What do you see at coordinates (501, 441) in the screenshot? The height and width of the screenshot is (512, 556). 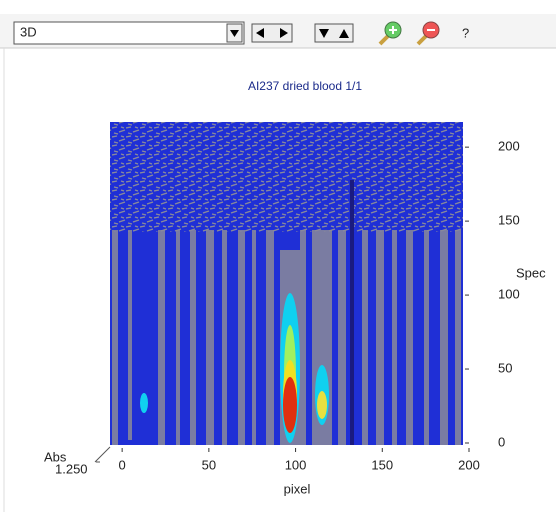 I see `y-tick-label: 0` at bounding box center [501, 441].